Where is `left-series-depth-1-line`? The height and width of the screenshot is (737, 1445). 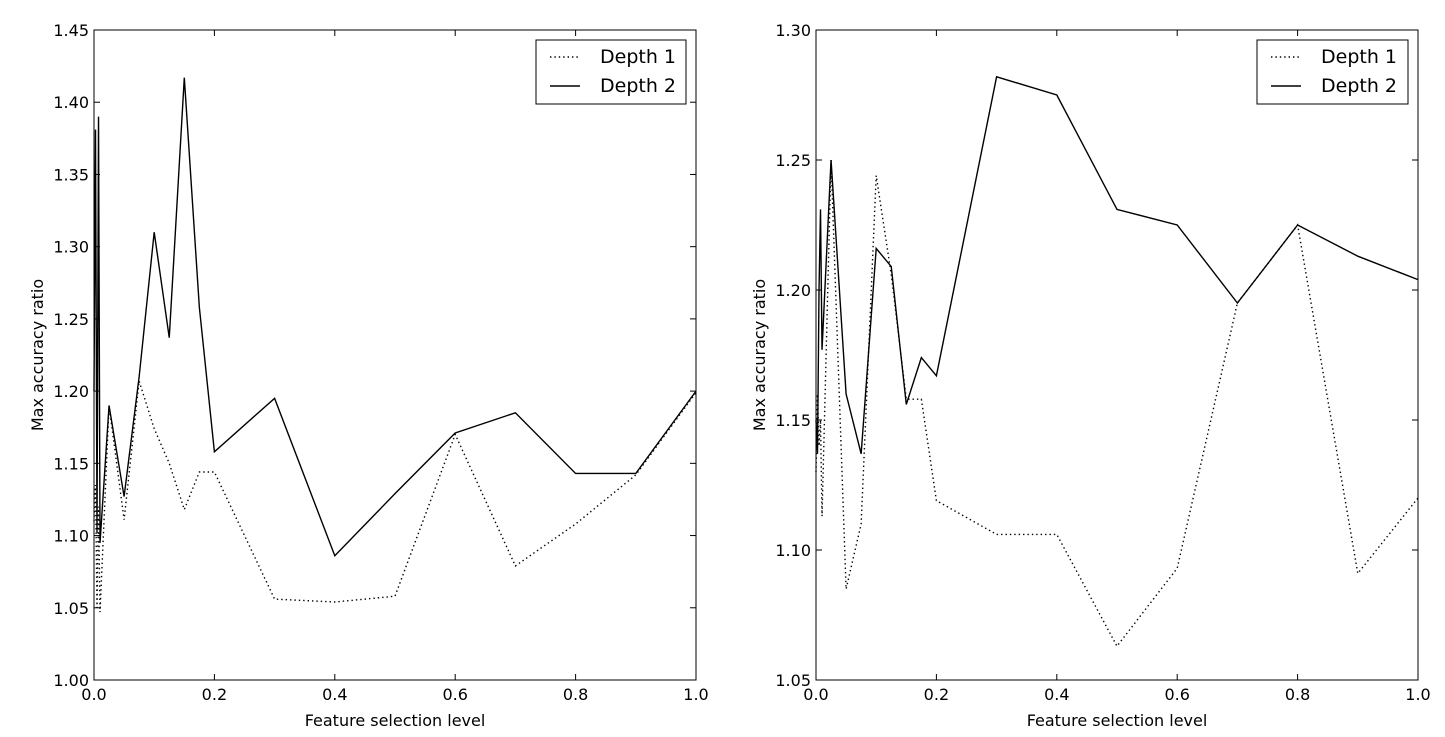 left-series-depth-1-line is located at coordinates (395, 496).